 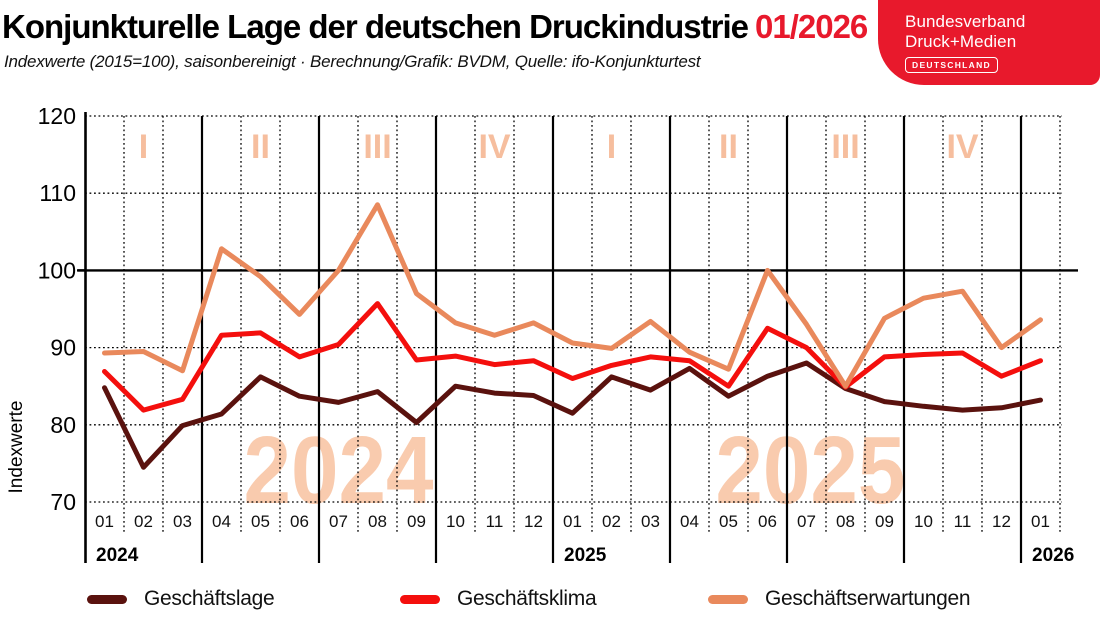 What do you see at coordinates (63, 502) in the screenshot?
I see `y-tick-label: 70` at bounding box center [63, 502].